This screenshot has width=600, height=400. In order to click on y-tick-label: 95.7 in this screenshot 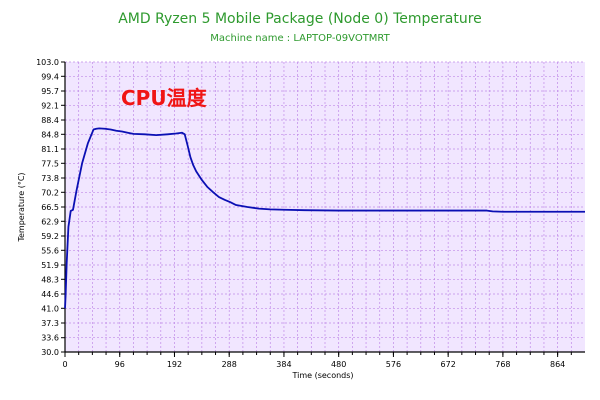, I will do `click(50, 91)`.